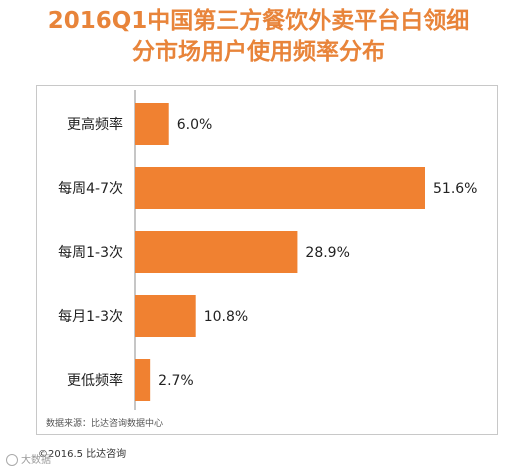  Describe the element at coordinates (36, 460) in the screenshot. I see `watermark-text: 大数据` at that location.